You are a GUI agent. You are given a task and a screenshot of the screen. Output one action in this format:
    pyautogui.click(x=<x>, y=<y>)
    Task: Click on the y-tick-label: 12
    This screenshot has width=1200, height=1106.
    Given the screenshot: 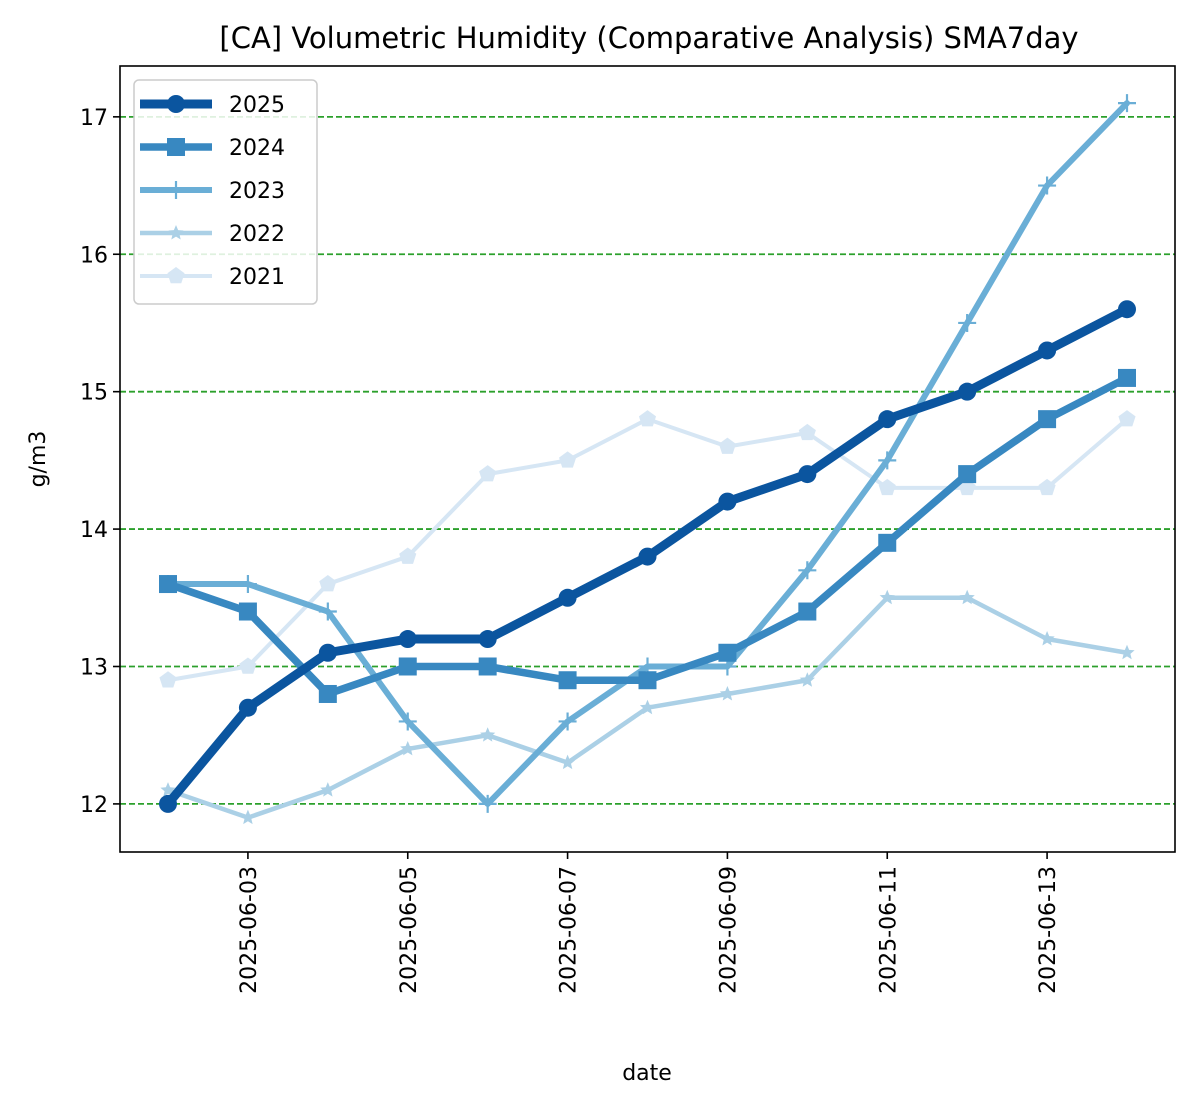 What is the action you would take?
    pyautogui.click(x=94, y=805)
    